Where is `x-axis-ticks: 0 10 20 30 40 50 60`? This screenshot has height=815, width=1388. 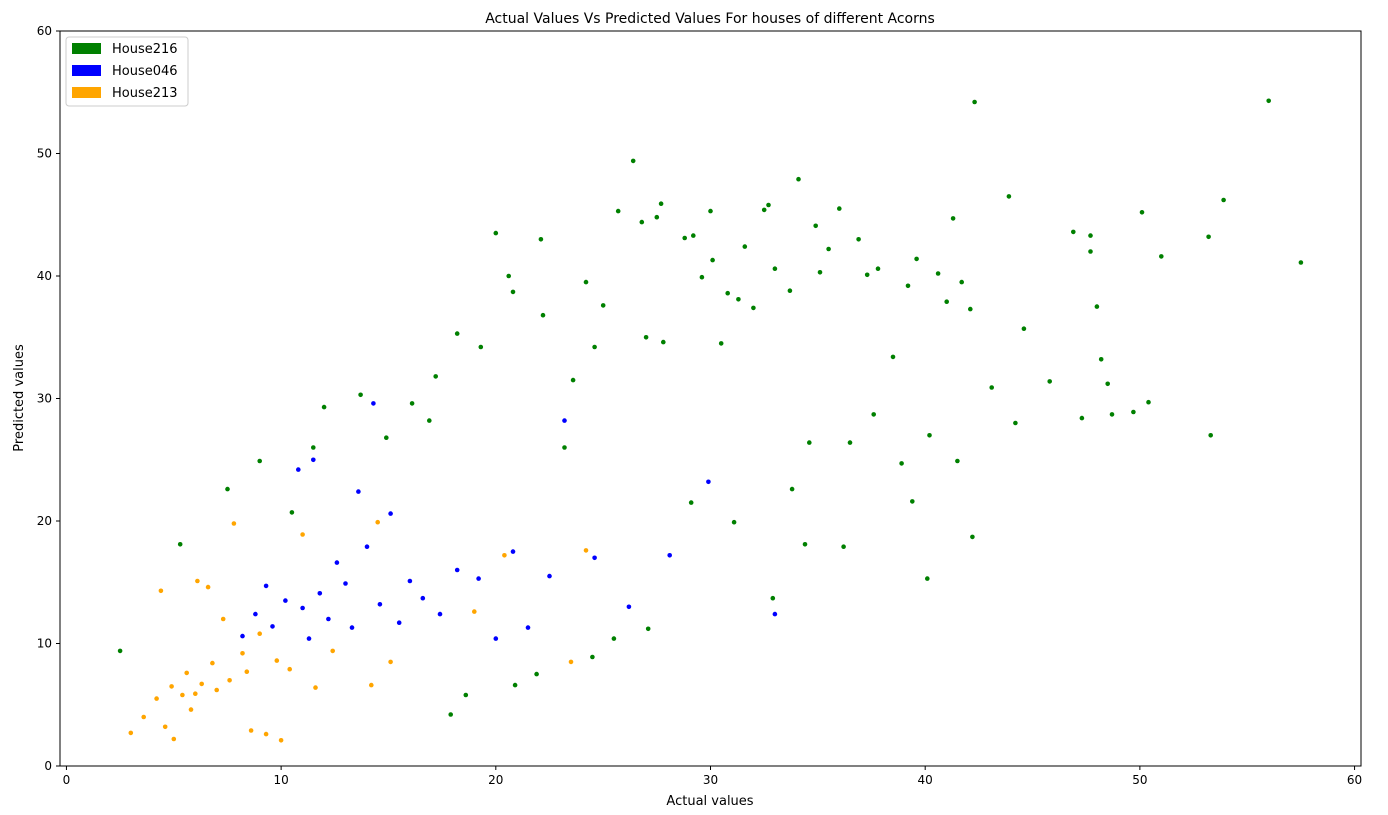
x-axis-ticks: 0 10 20 30 40 50 60 is located at coordinates (712, 776).